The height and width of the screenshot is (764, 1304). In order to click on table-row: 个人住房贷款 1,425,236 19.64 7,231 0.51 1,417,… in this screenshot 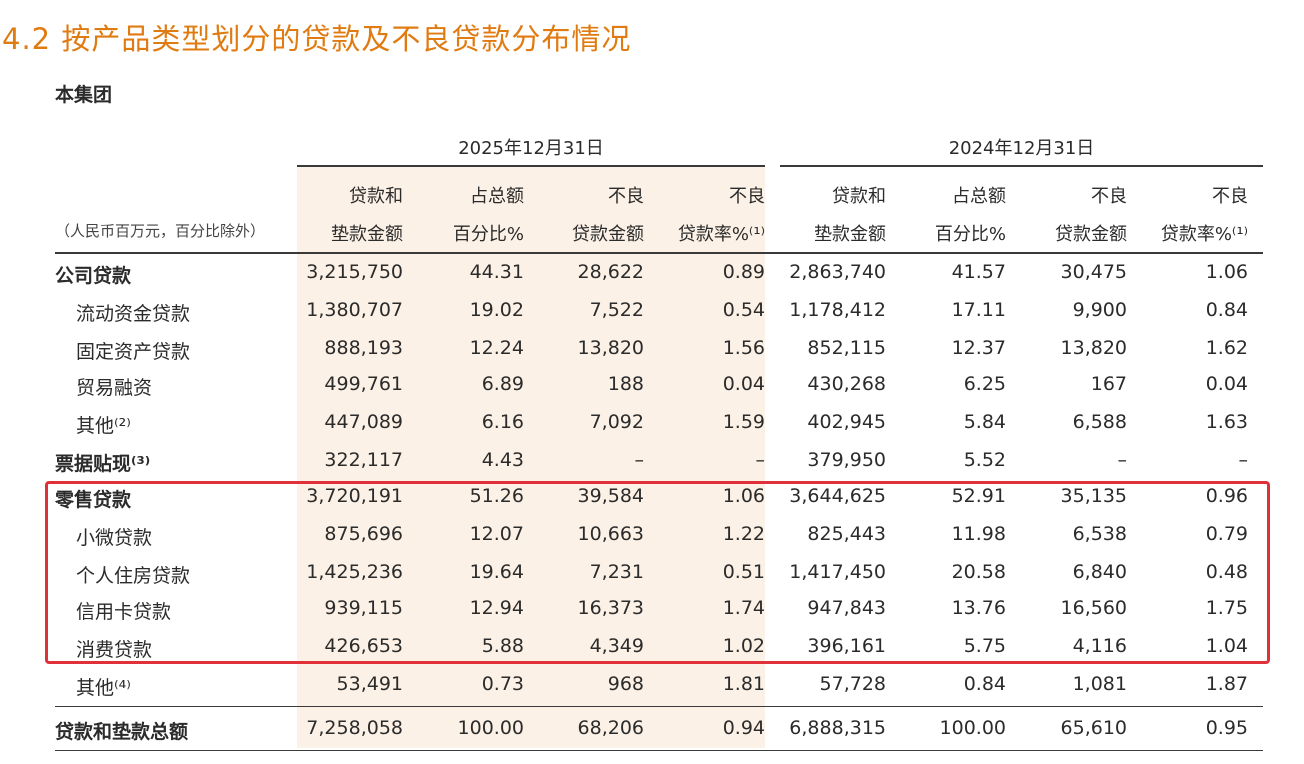, I will do `click(652, 574)`.